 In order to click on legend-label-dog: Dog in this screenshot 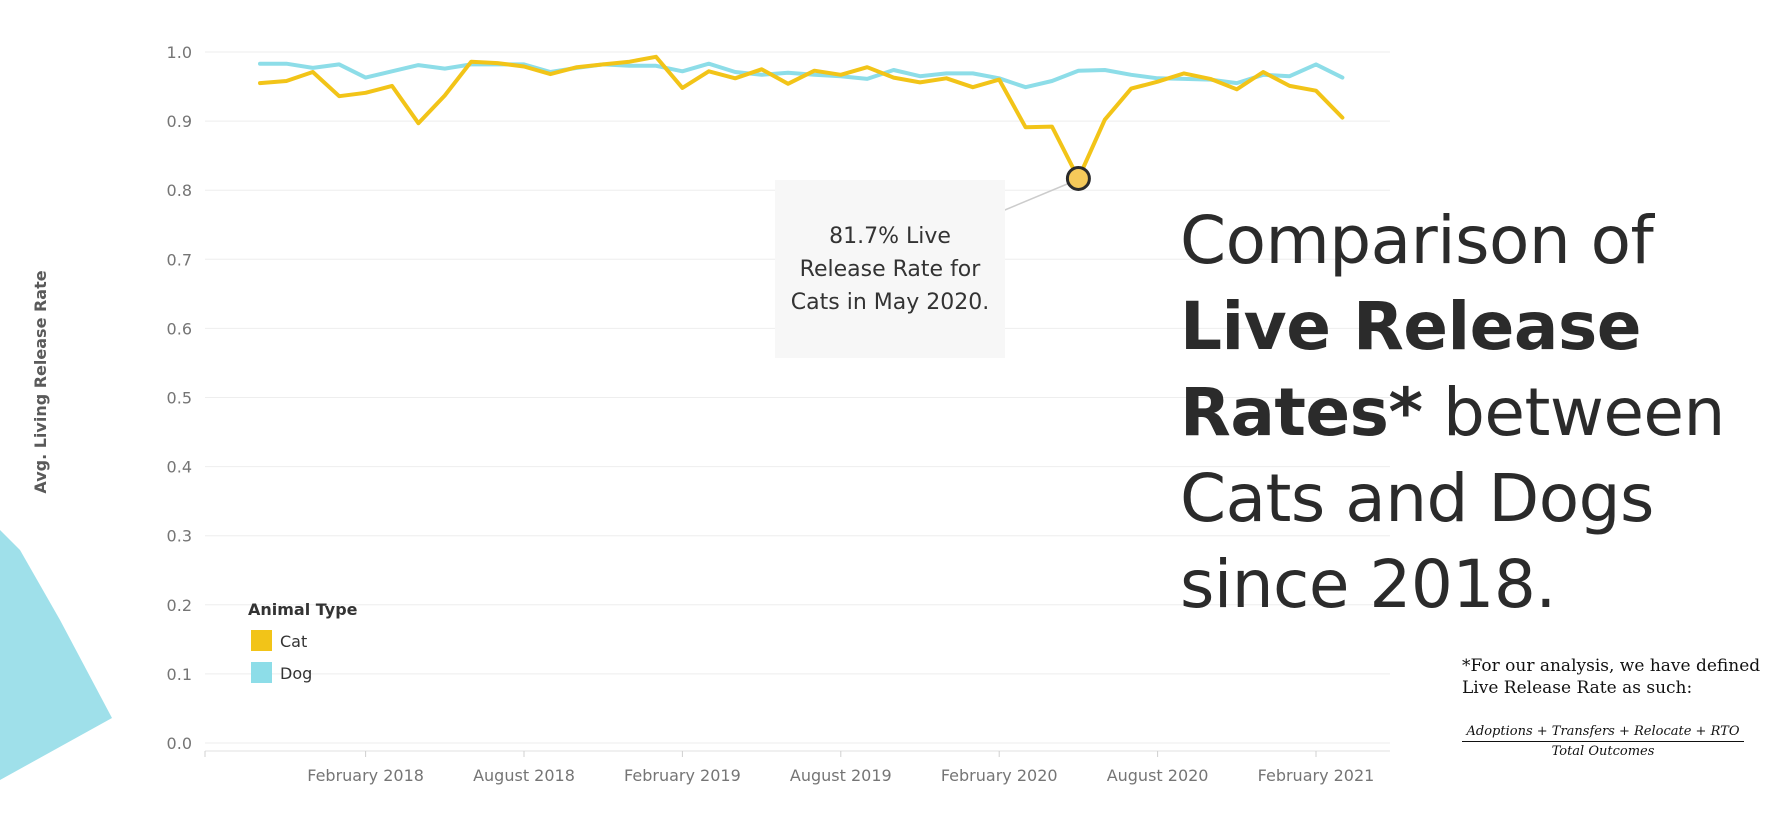, I will do `click(296, 673)`.